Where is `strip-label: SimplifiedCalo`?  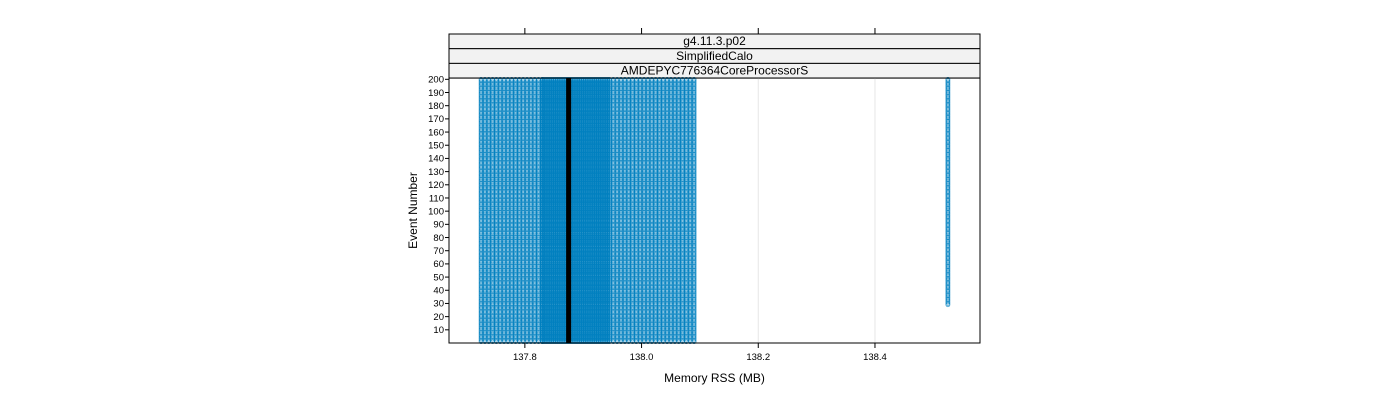 strip-label: SimplifiedCalo is located at coordinates (714, 56).